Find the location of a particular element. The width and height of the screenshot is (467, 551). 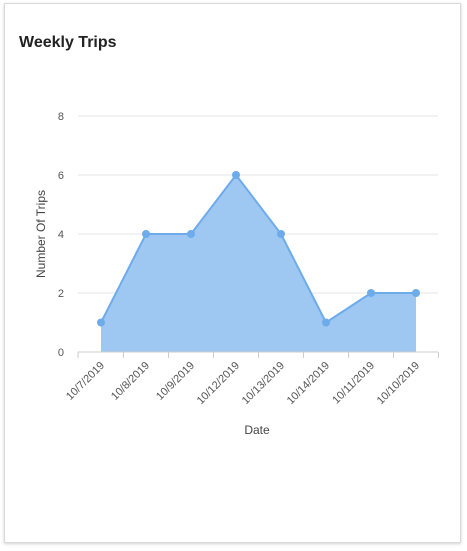

x-tick-label: 10/12/2019 is located at coordinates (218, 383).